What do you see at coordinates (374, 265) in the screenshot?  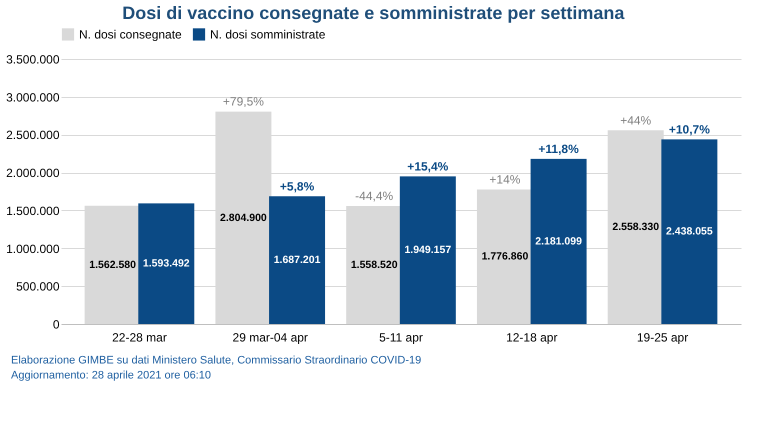 I see `data-label: 1.558.520` at bounding box center [374, 265].